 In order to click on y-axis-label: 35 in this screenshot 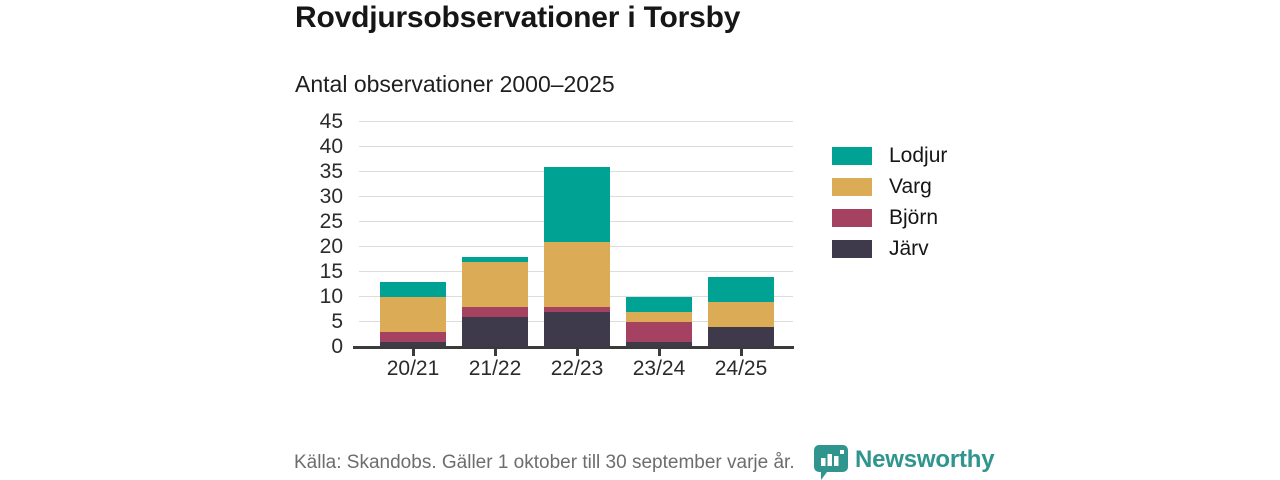, I will do `click(331, 171)`.